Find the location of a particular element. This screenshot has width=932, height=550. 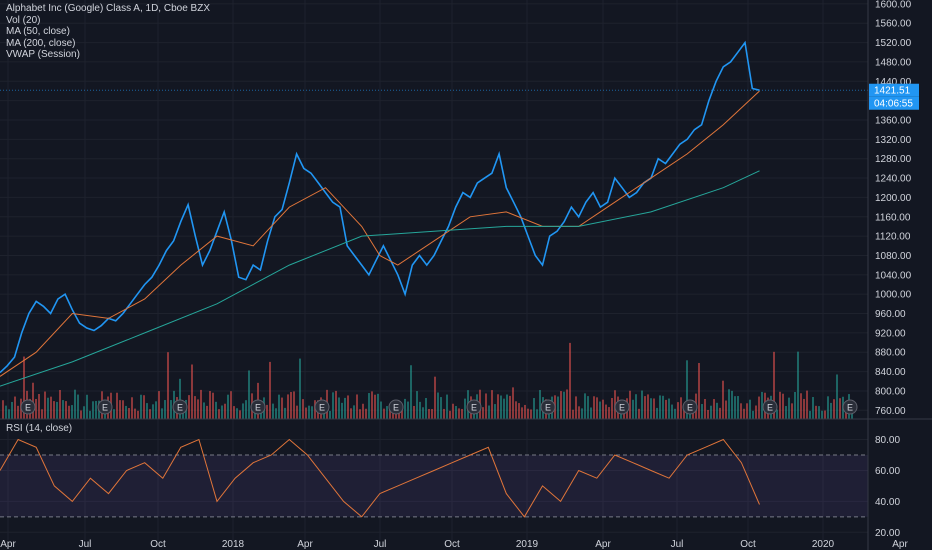

countdown-badge-value: 04:06:55 is located at coordinates (893, 104).